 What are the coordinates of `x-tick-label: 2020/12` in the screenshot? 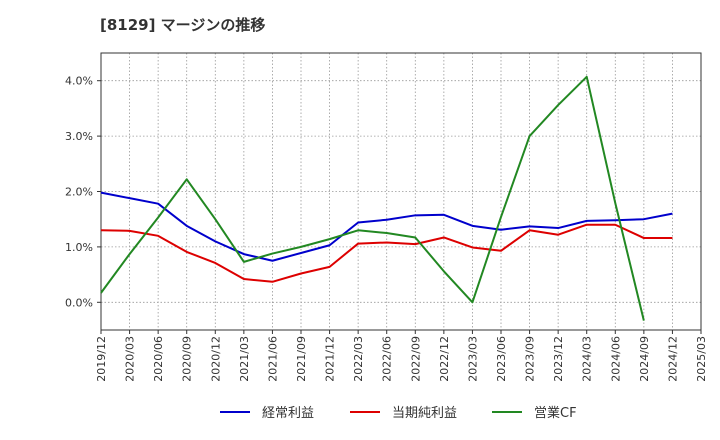 It's located at (215, 359).